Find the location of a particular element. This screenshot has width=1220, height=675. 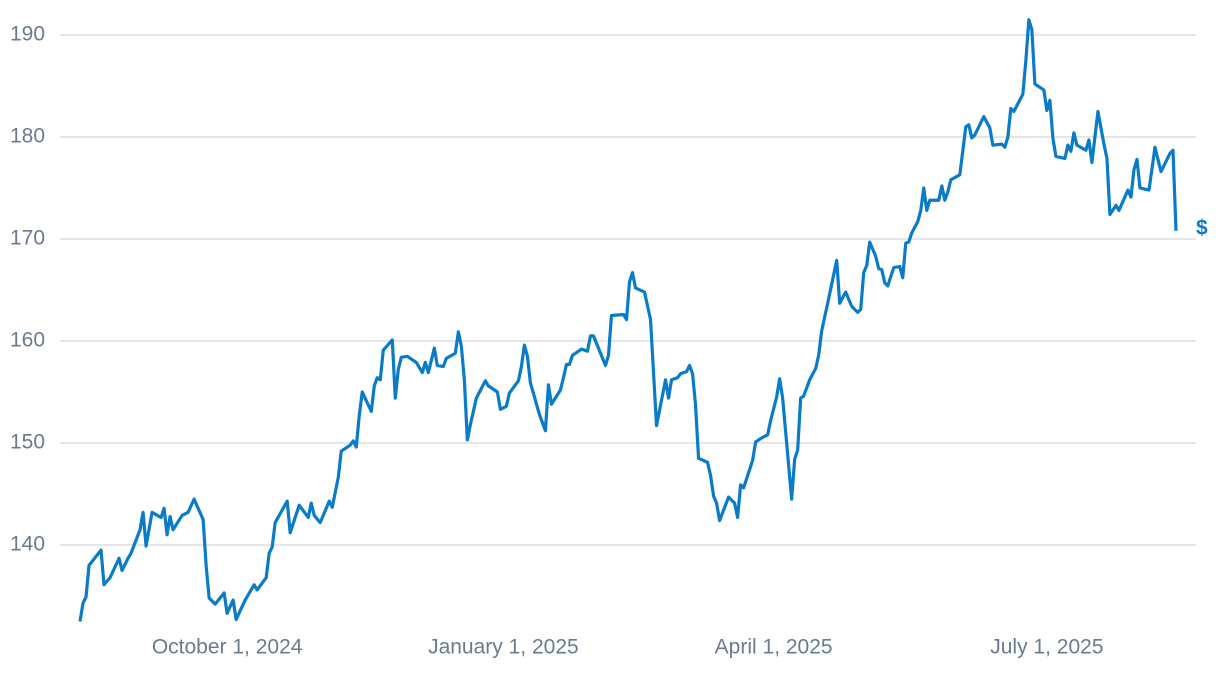

x-tick-label: July 1, 2025 is located at coordinates (1046, 647).